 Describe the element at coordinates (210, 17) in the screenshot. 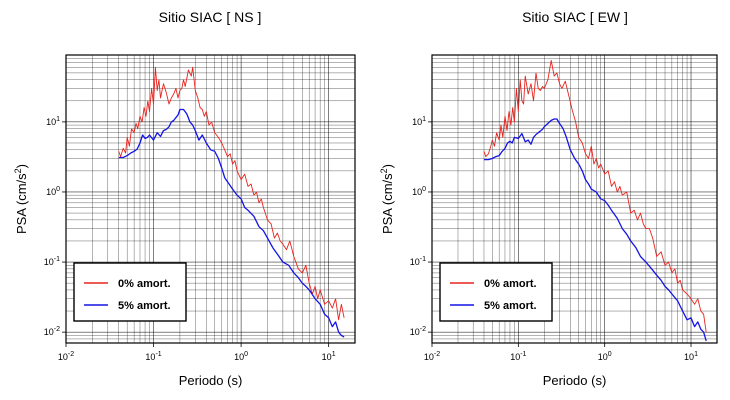

I see `chart-title: Sitio SIAC [ NS ]` at that location.